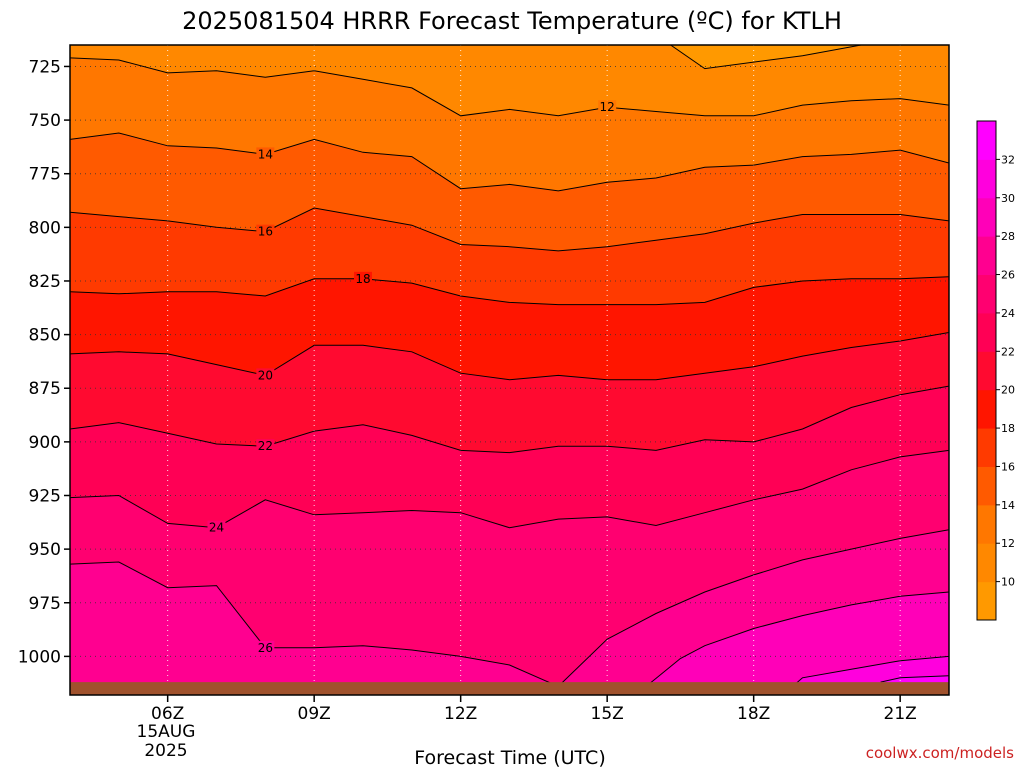 The image size is (1024, 768). I want to click on y-tick-label-900: 900, so click(45, 443).